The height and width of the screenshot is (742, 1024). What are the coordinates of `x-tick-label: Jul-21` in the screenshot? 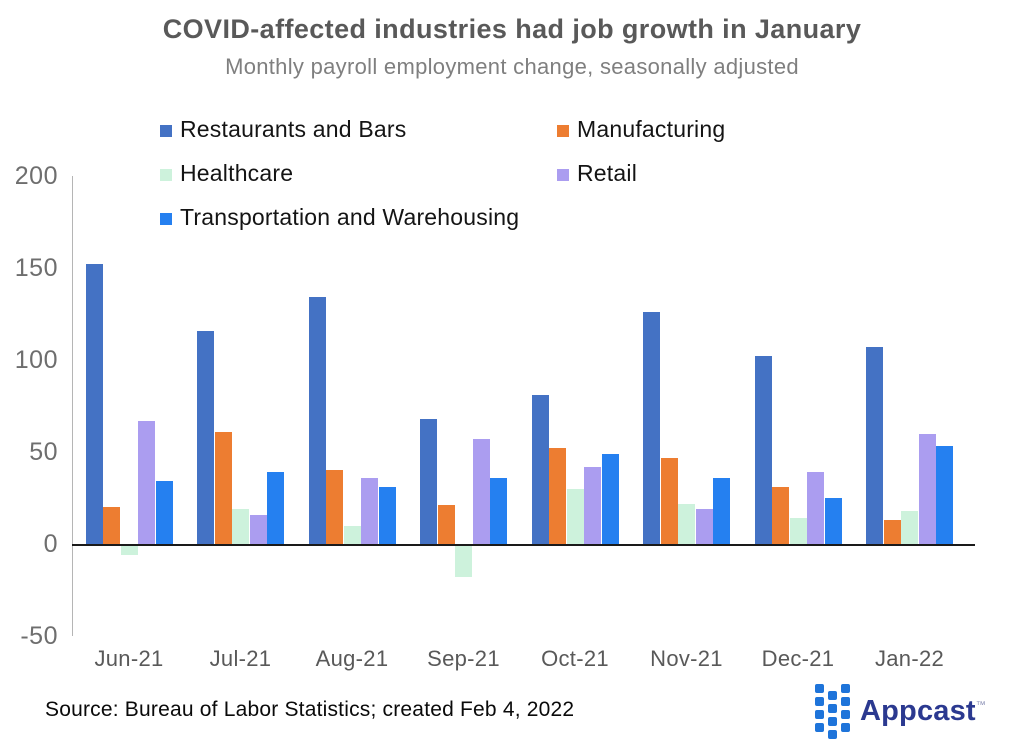 It's located at (240, 658).